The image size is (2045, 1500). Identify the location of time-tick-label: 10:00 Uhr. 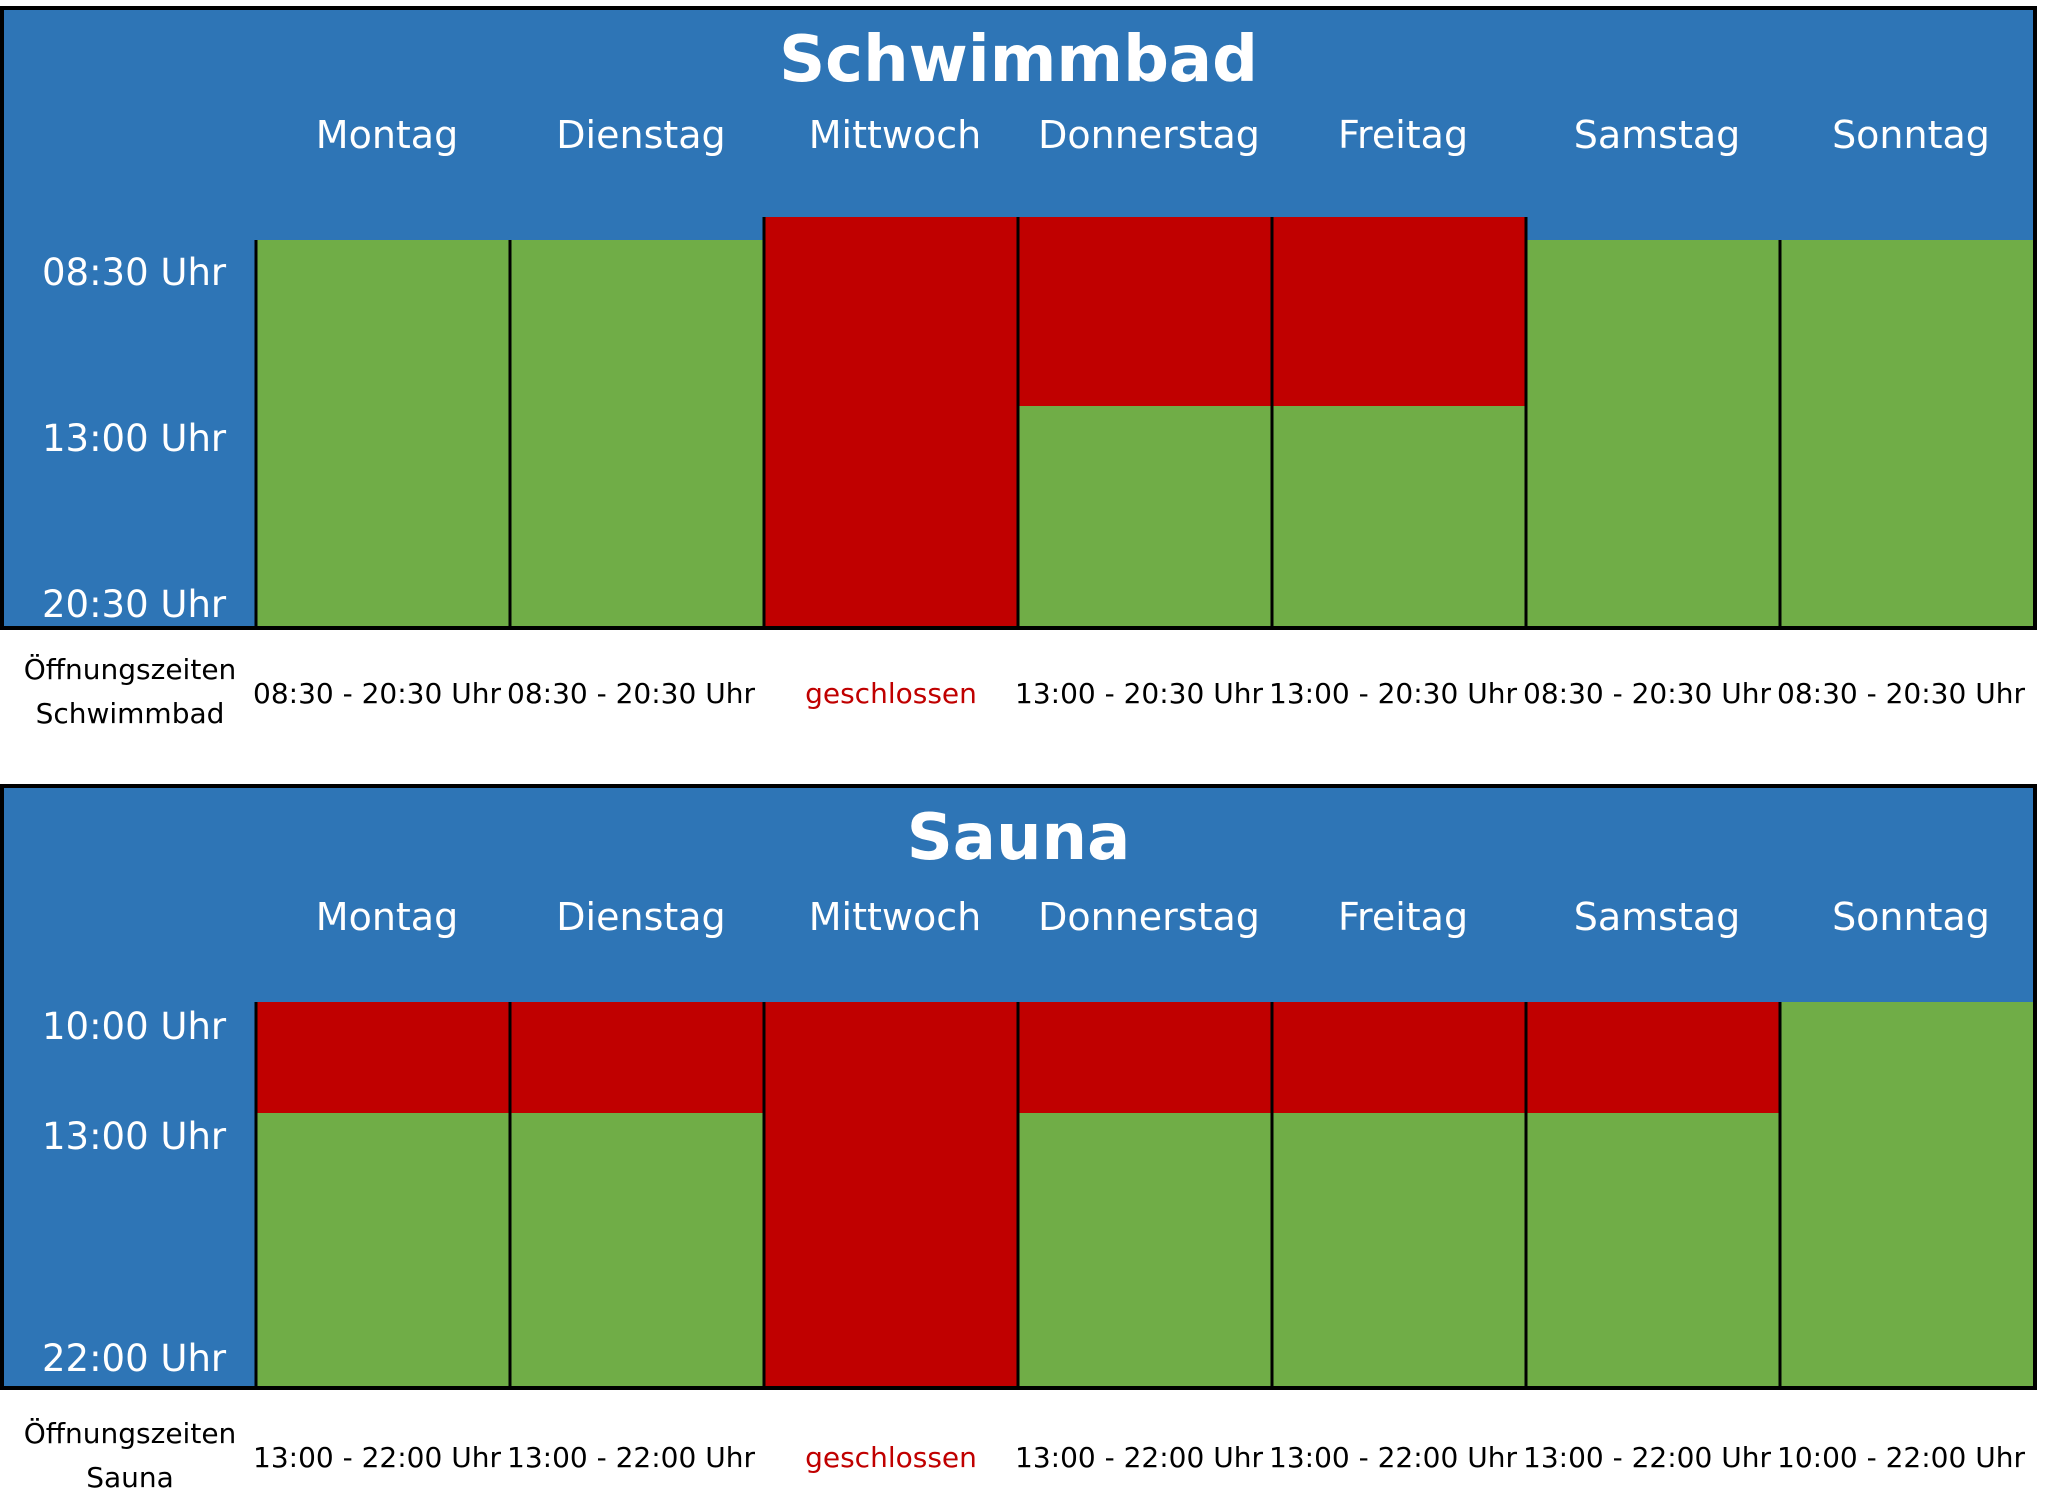
(134, 1026).